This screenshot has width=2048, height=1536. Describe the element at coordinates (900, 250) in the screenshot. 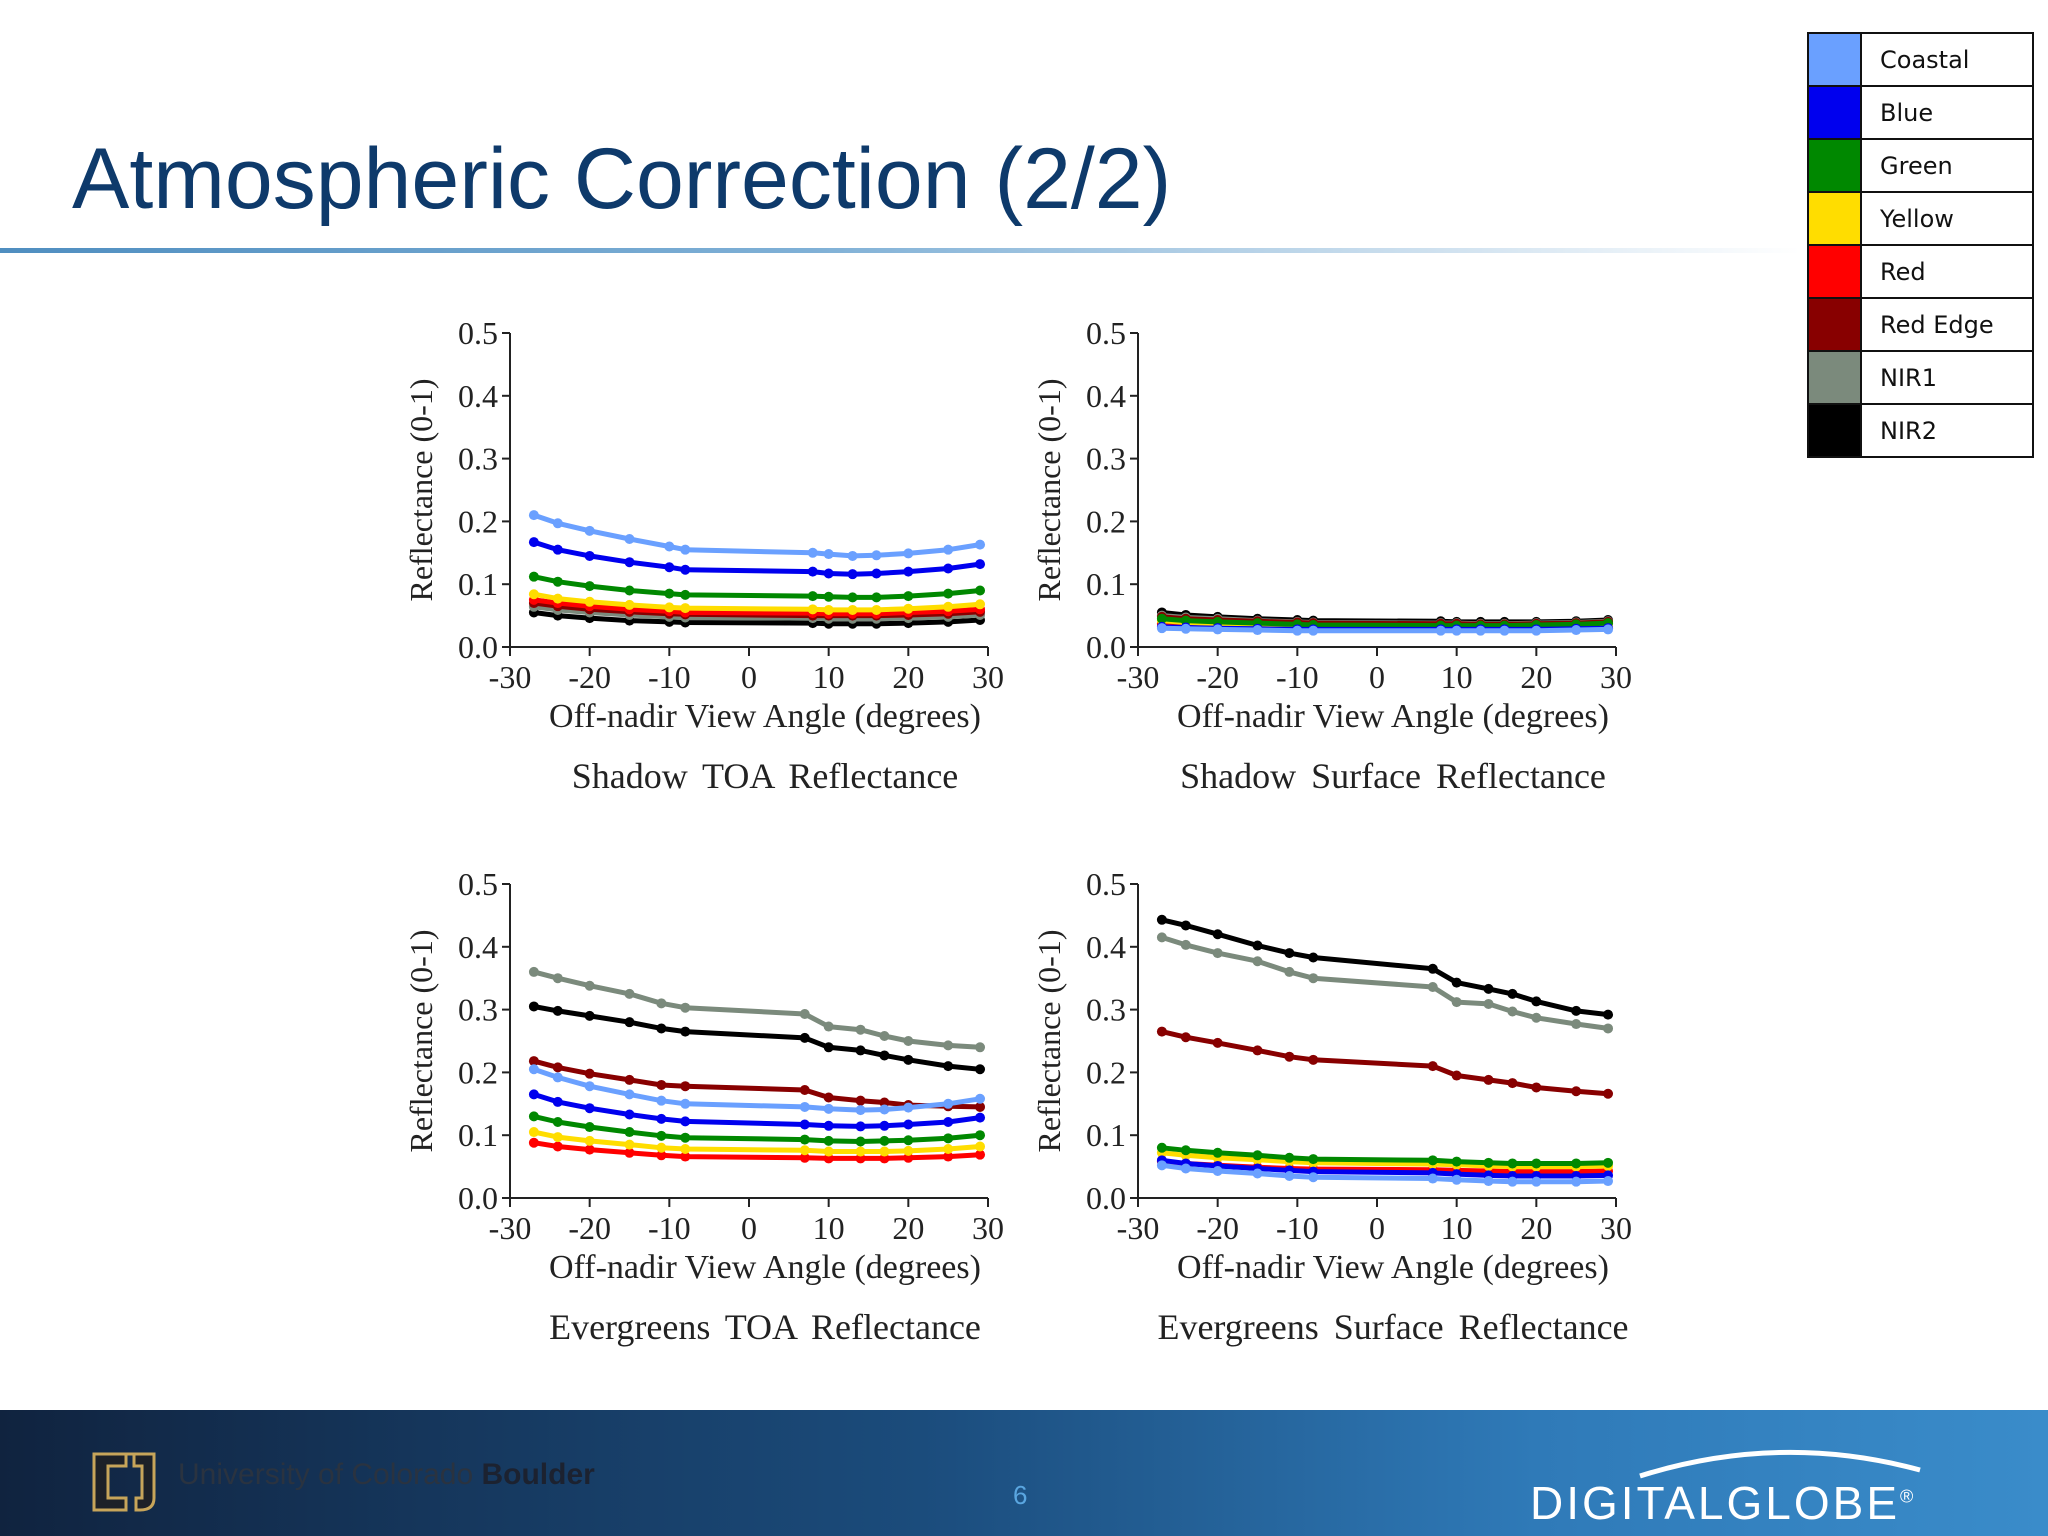

I see `title-underline` at that location.